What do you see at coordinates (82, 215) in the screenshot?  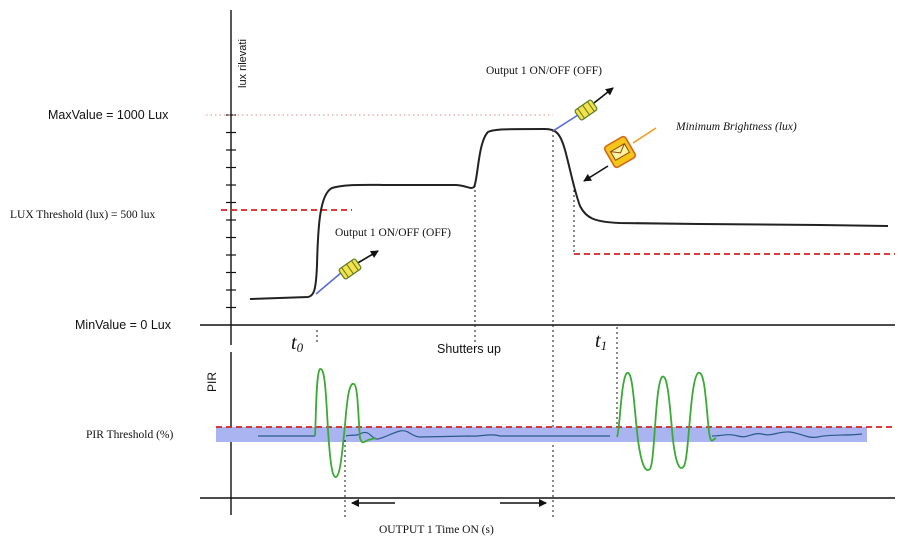 I see `lux-threshold-label: LUX Threshold (lux) = 500 lux` at bounding box center [82, 215].